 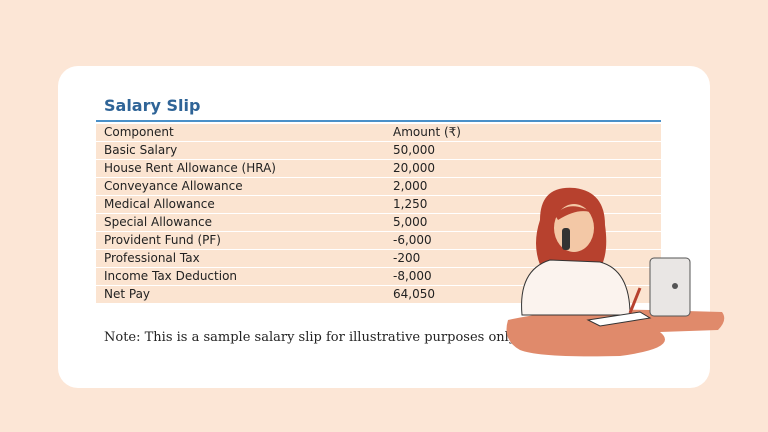 I want to click on component-cell: Medical Allowance, so click(x=243, y=204).